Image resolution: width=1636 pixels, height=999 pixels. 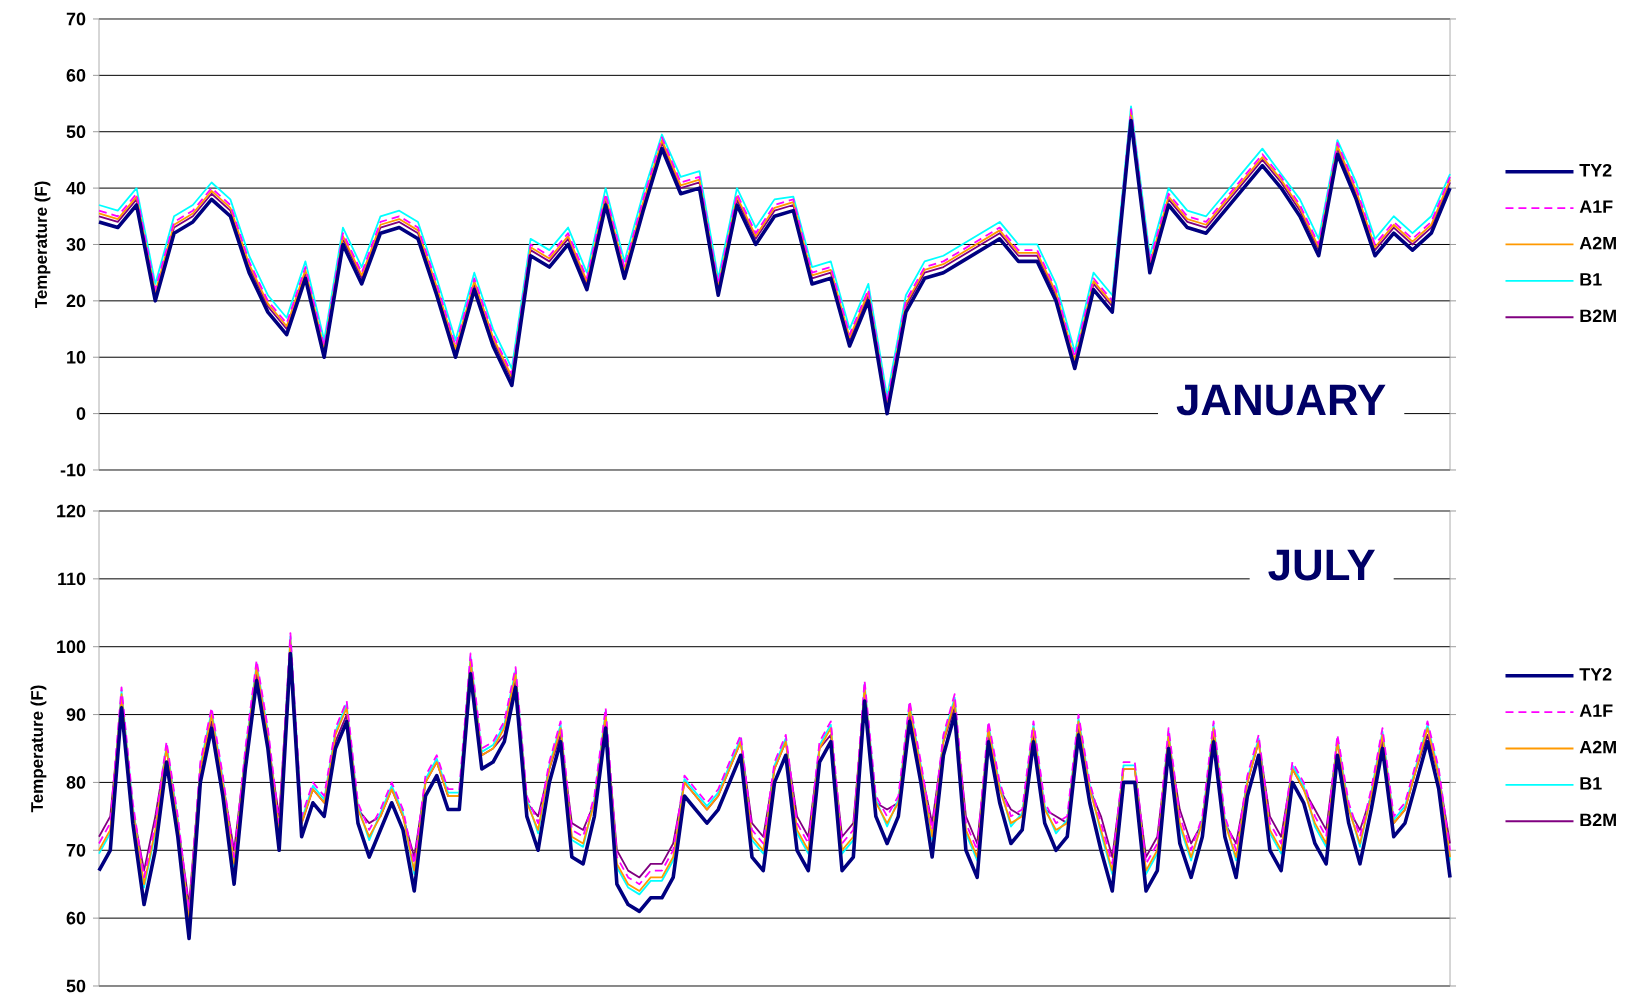 What do you see at coordinates (76, 782) in the screenshot?
I see `y-tick-label: 80` at bounding box center [76, 782].